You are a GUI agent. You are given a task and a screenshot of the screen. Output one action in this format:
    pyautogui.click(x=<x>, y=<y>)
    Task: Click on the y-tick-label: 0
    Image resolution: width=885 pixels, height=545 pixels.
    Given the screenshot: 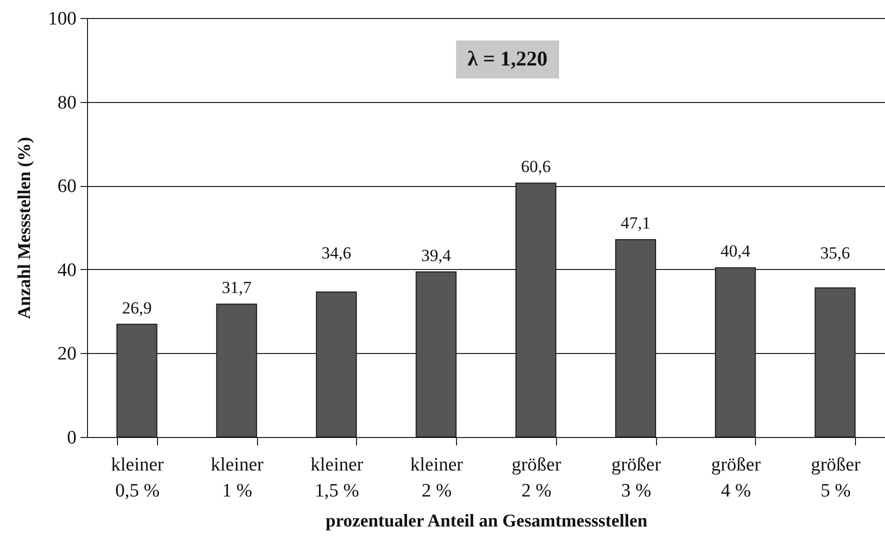 What is the action you would take?
    pyautogui.click(x=71, y=438)
    